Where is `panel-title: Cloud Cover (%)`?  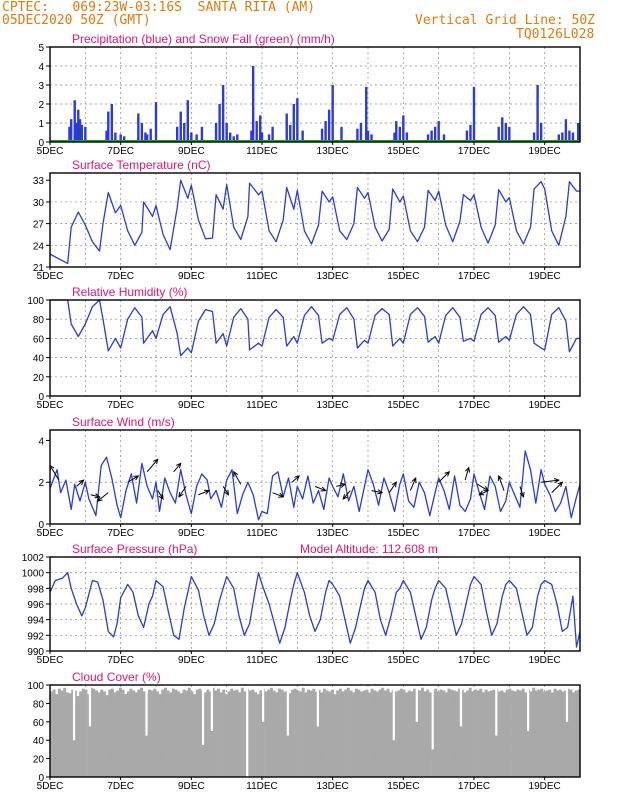
panel-title: Cloud Cover (%) is located at coordinates (116, 677).